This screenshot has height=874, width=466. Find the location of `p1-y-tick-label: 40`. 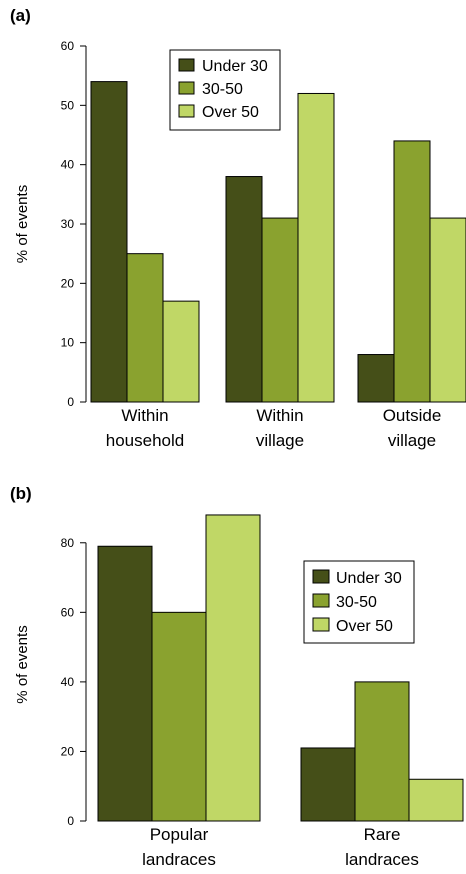

p1-y-tick-label: 40 is located at coordinates (68, 682).